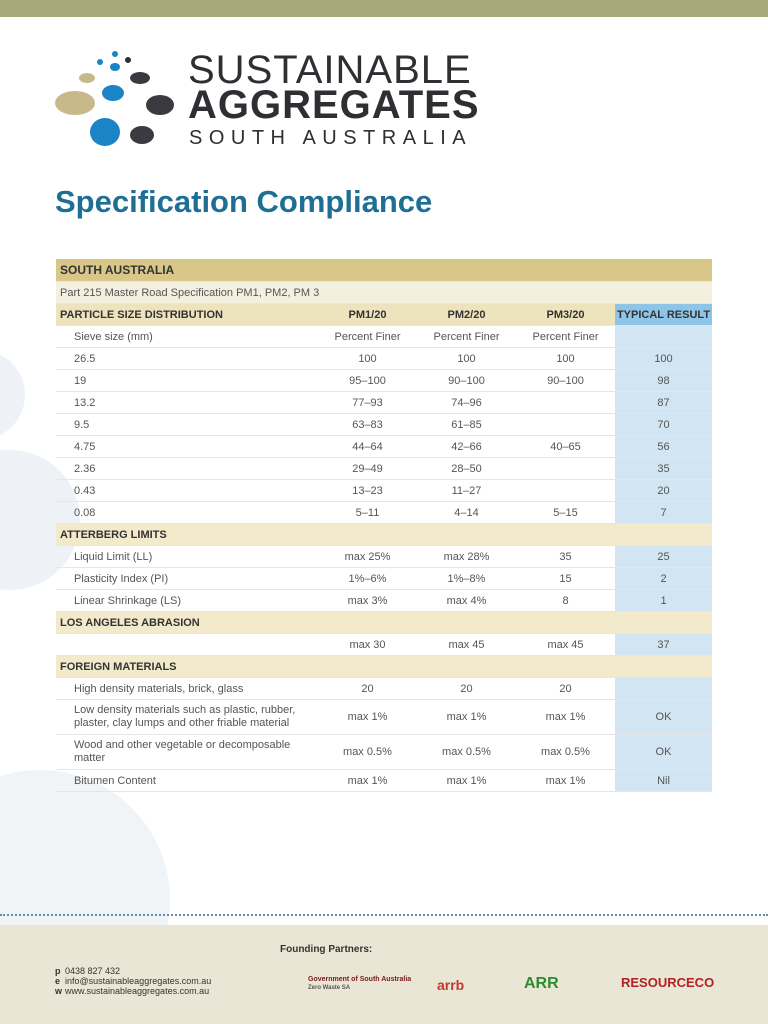 This screenshot has height=1024, width=768. What do you see at coordinates (187, 336) in the screenshot?
I see `cell: Sieve size (mm)` at bounding box center [187, 336].